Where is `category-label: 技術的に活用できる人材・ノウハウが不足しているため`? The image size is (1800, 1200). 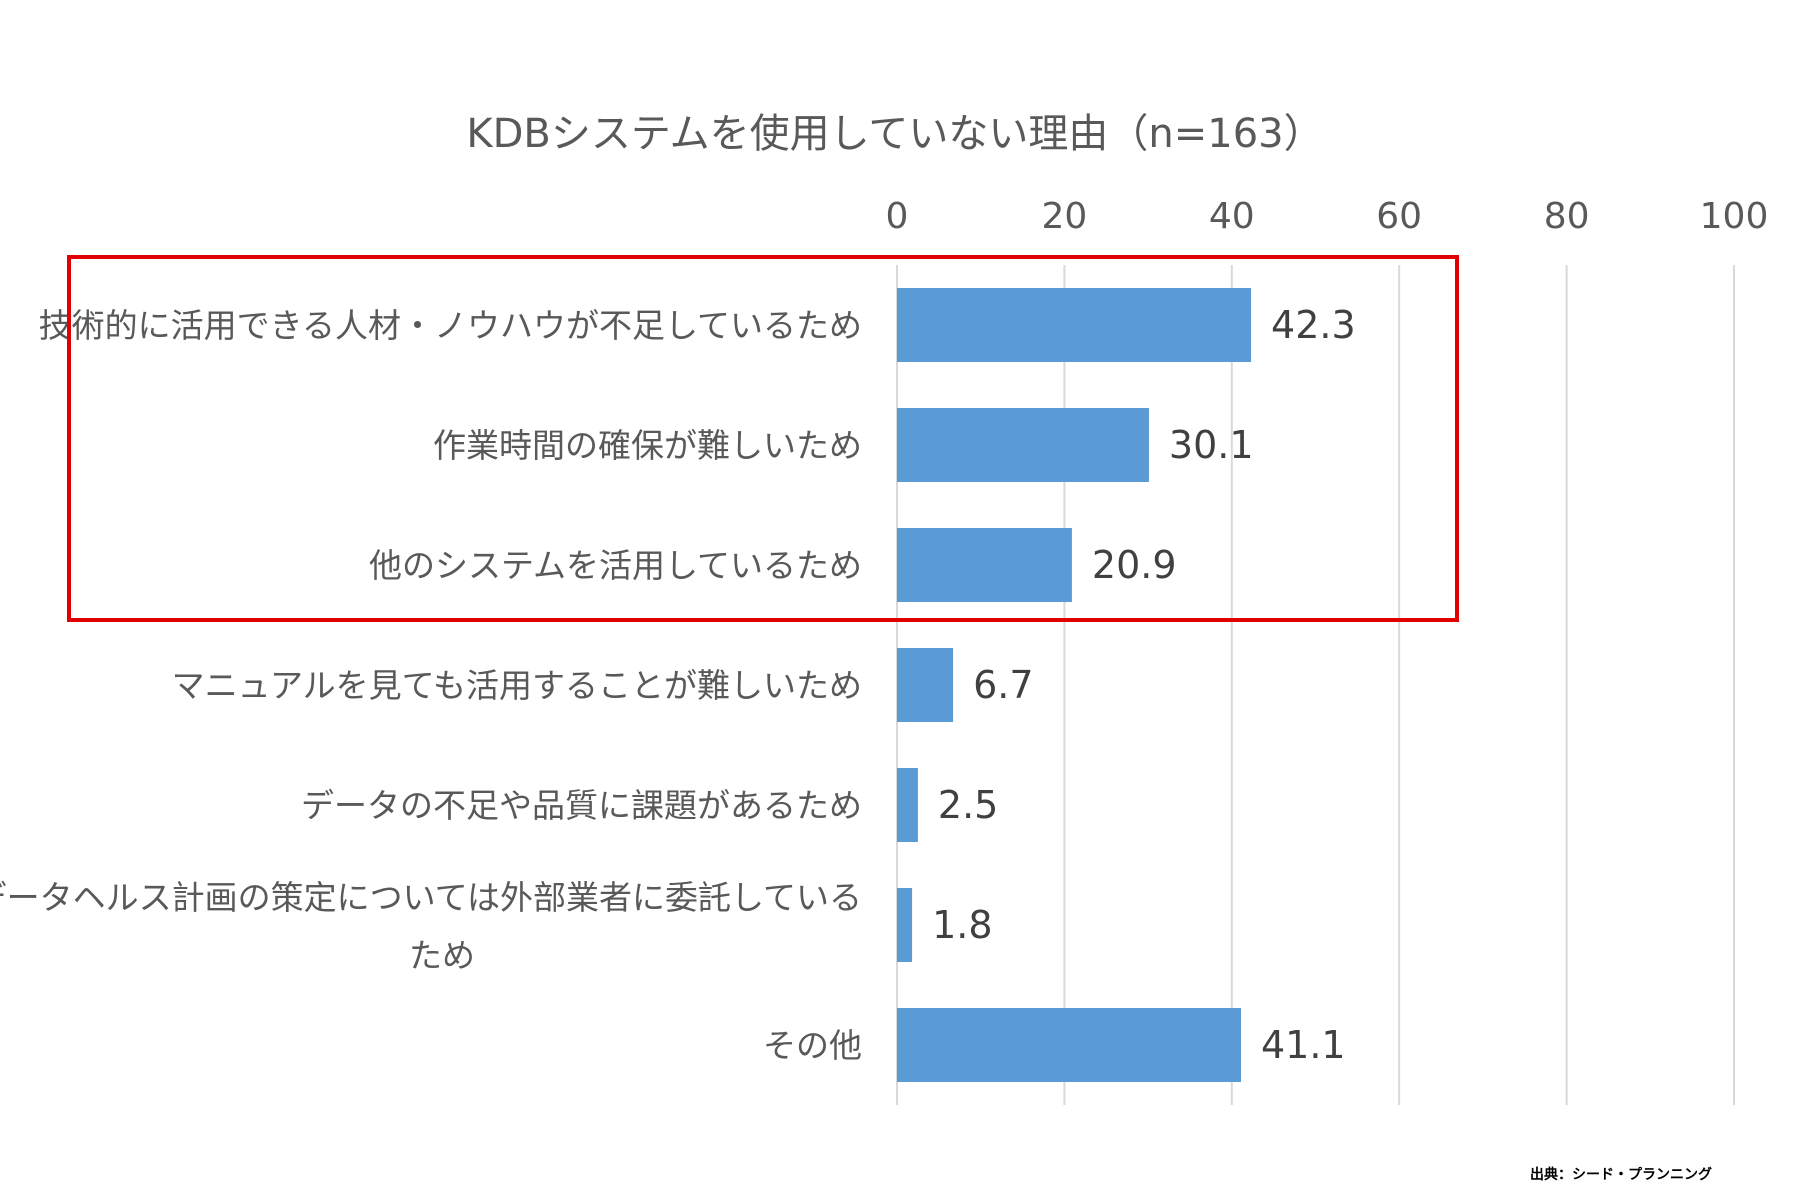
category-label: 技術的に活用できる人材・ノウハウが不足しているため is located at coordinates (450, 325).